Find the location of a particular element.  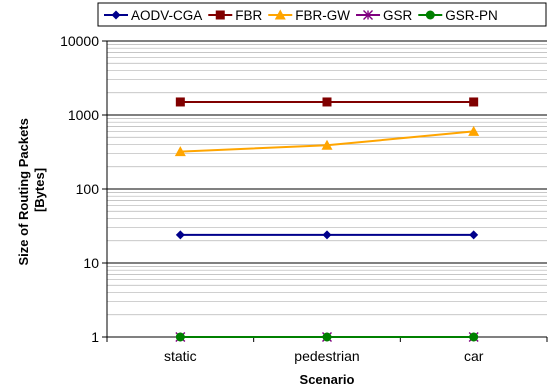

legend-item-aodv-cga: AODV-CGA is located at coordinates (153, 15).